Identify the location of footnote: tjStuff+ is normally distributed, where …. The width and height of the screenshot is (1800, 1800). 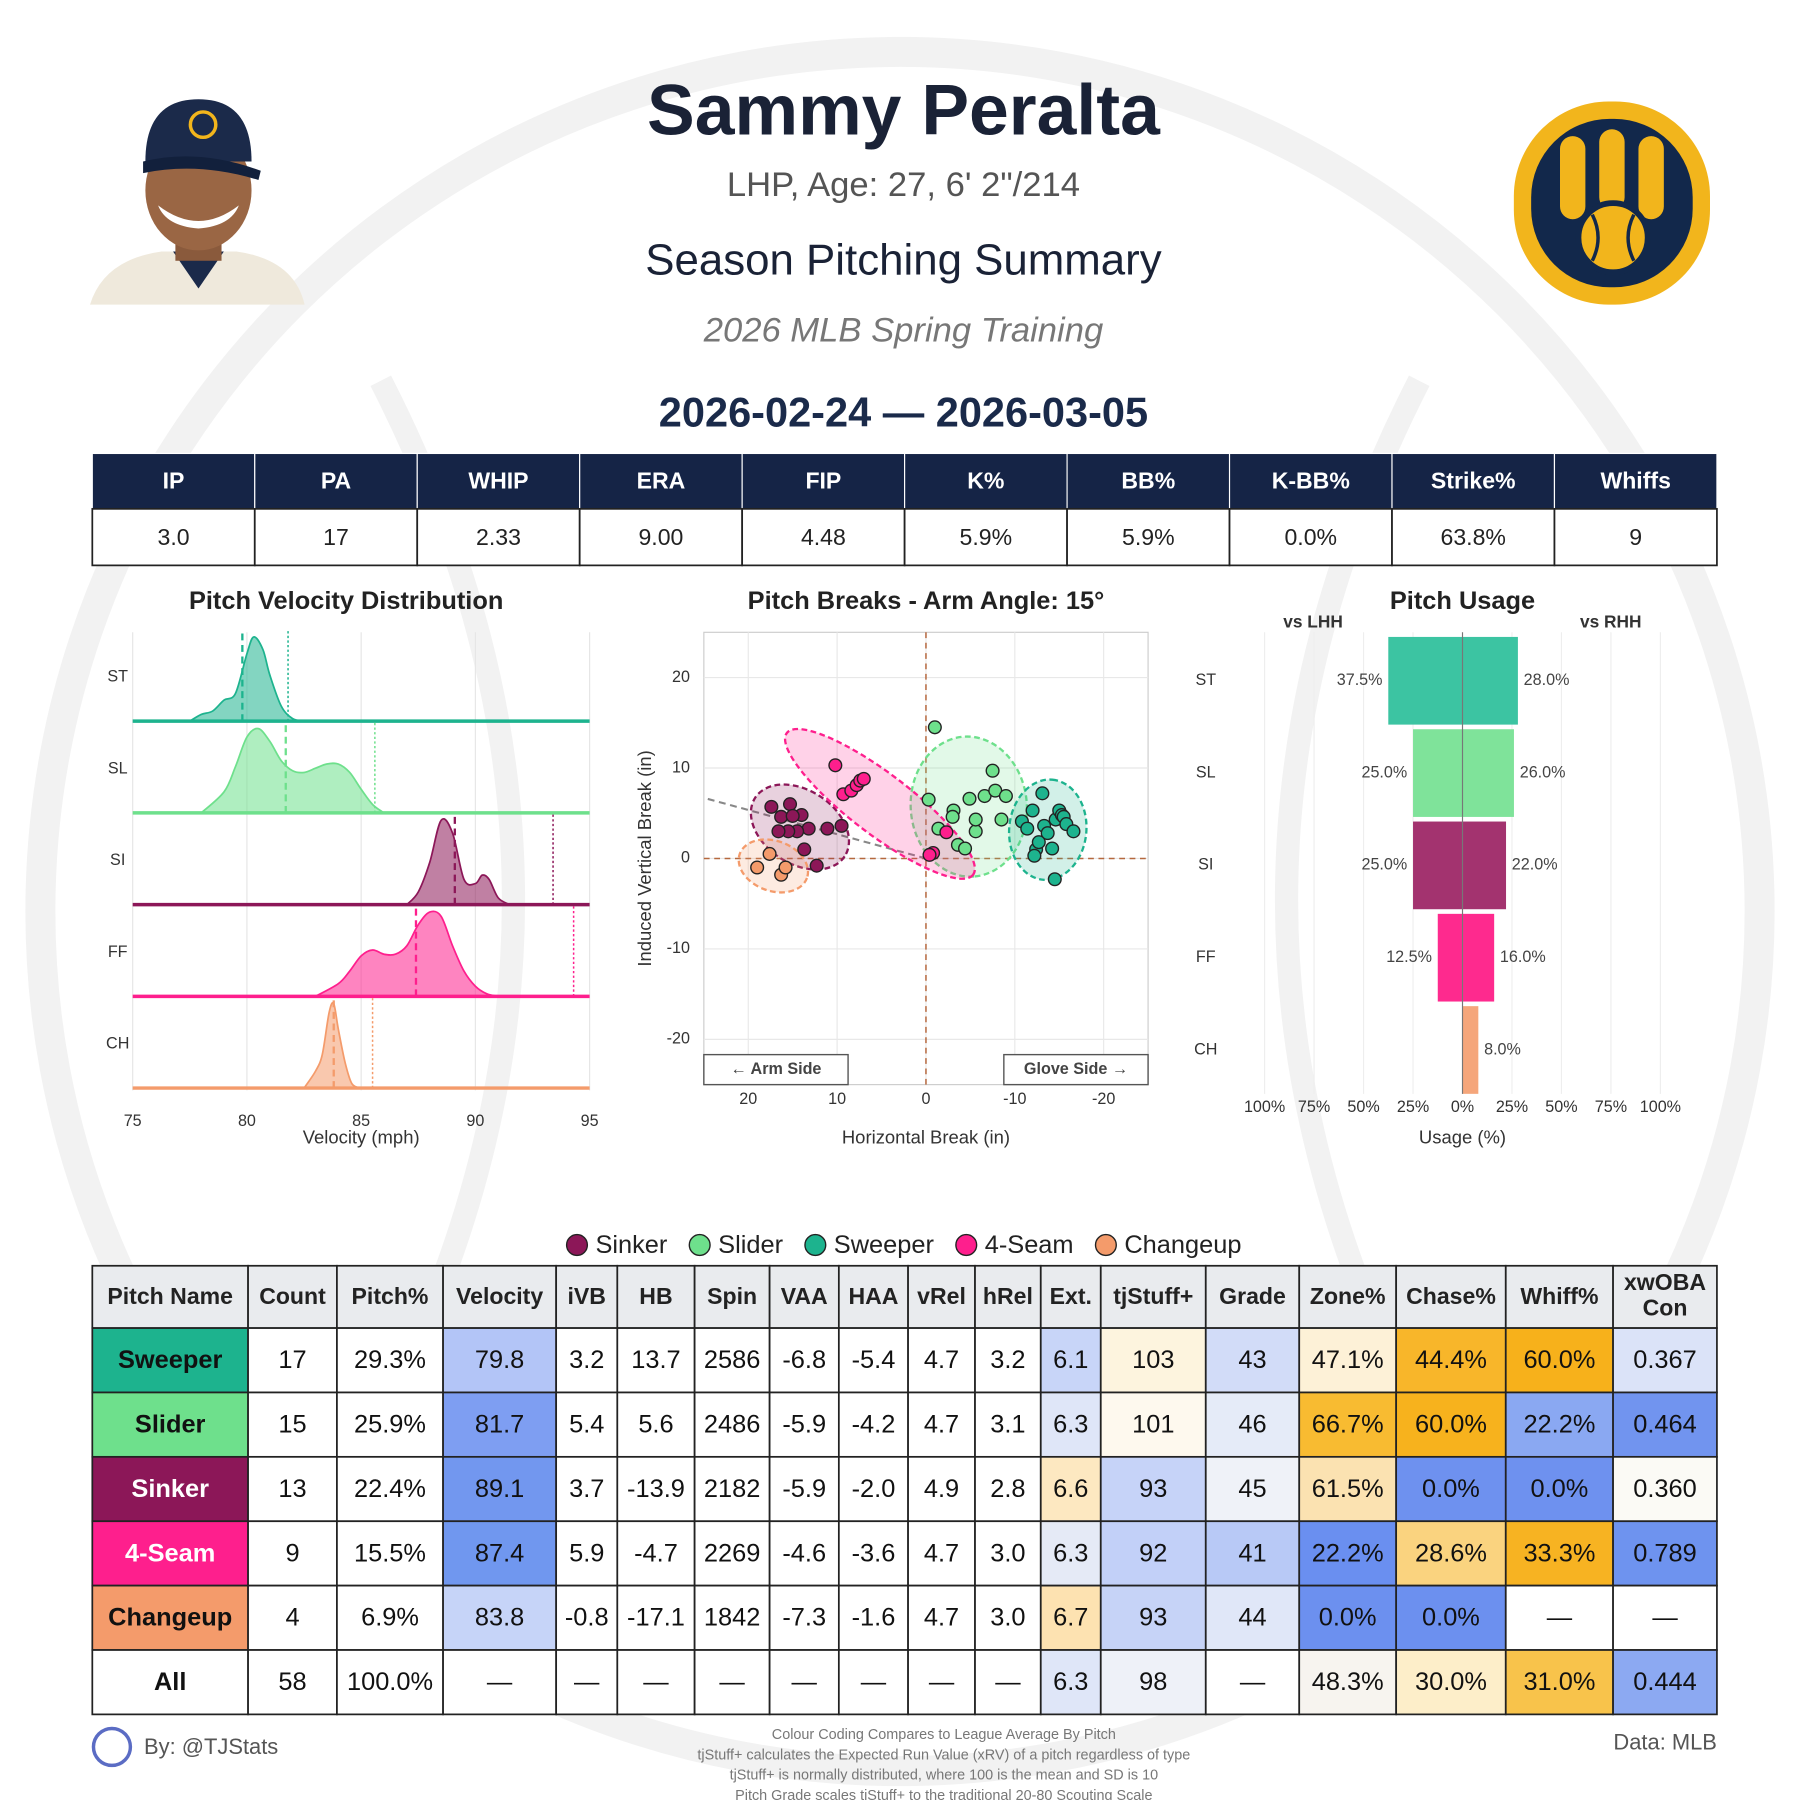
(944, 1776).